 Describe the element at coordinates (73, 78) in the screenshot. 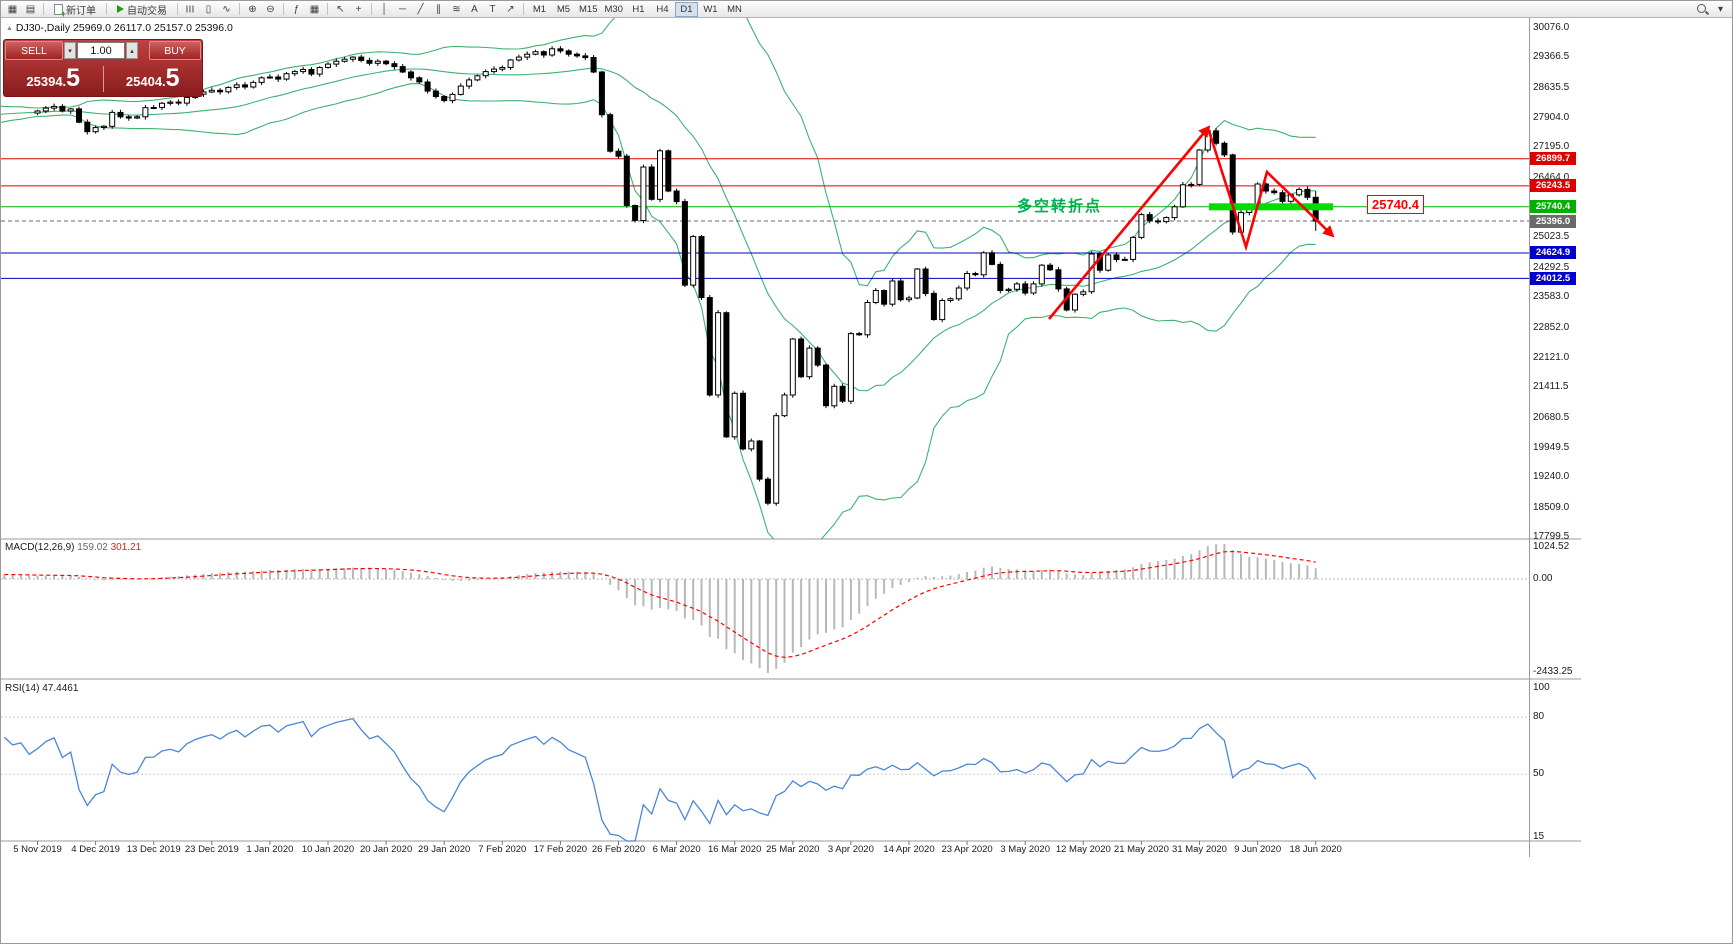

I see `sell-price-big-digit: 5` at that location.